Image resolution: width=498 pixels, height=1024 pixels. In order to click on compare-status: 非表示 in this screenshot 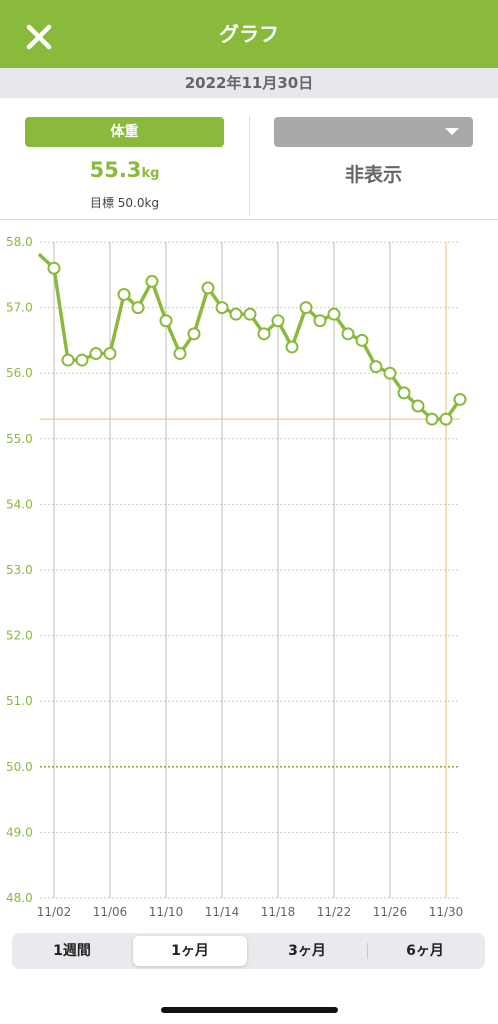, I will do `click(373, 175)`.